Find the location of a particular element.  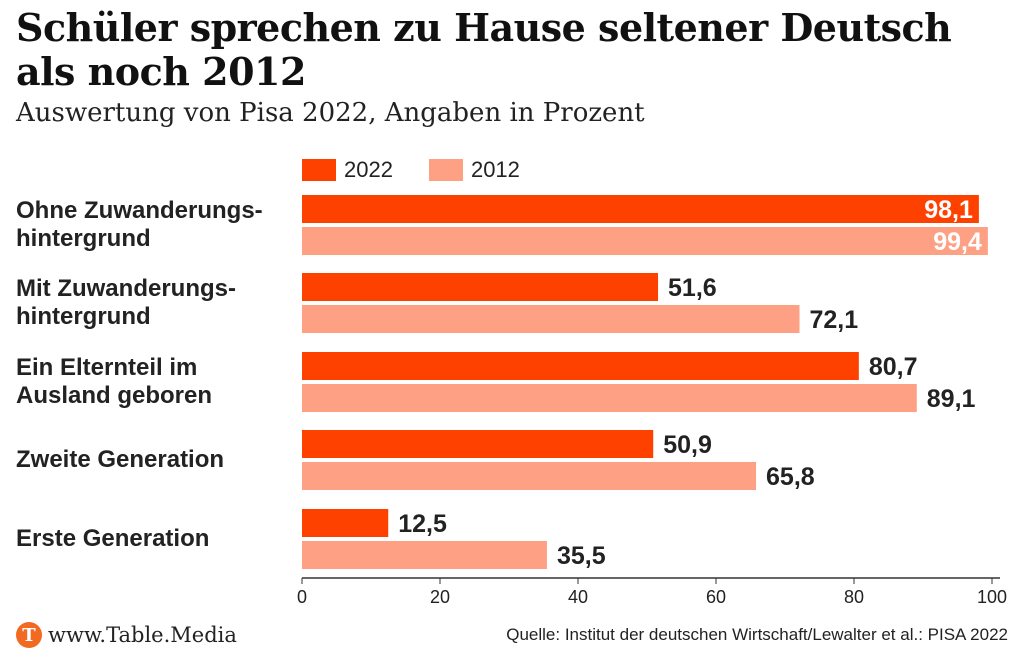

category-label-ein-elternteil-im-ausland: Ein Elternteil im Ausland geboren is located at coordinates (114, 381).